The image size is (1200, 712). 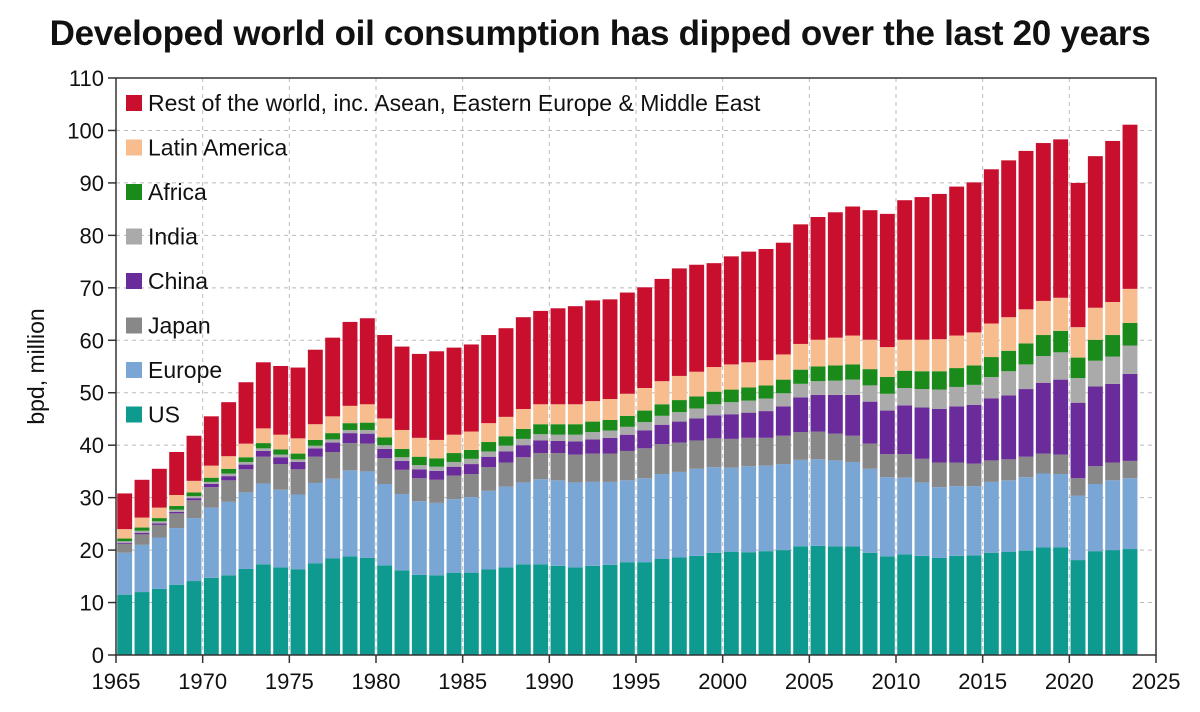 I want to click on x-tick-label: 1985, so click(x=462, y=681).